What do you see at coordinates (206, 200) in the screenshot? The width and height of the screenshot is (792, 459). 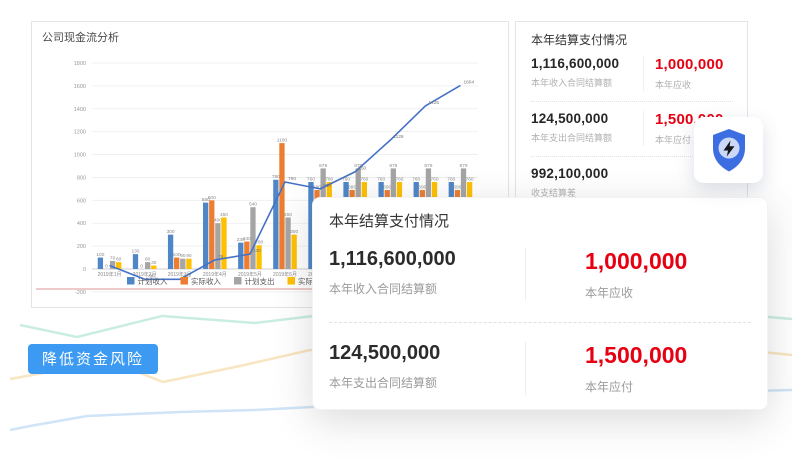 I see `svg-text: 580` at bounding box center [206, 200].